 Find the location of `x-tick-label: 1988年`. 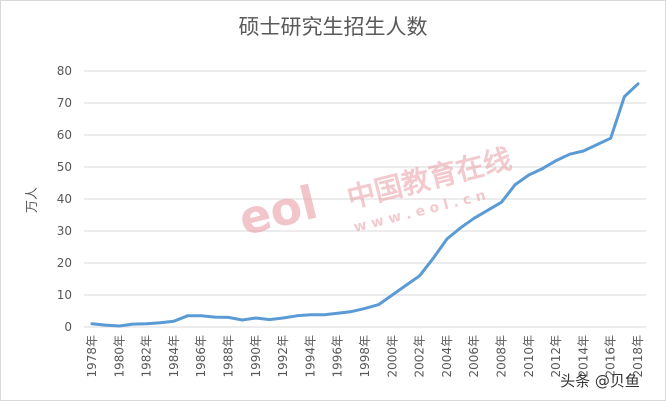

x-tick-label: 1988年 is located at coordinates (229, 356).